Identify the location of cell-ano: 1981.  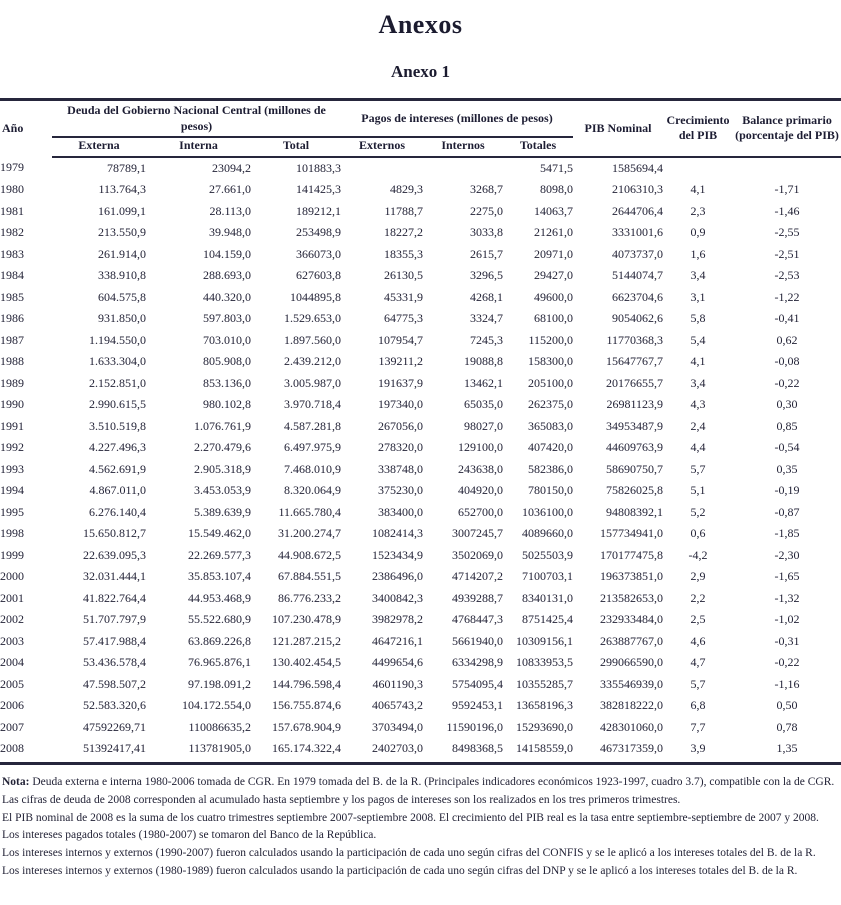
(12, 210).